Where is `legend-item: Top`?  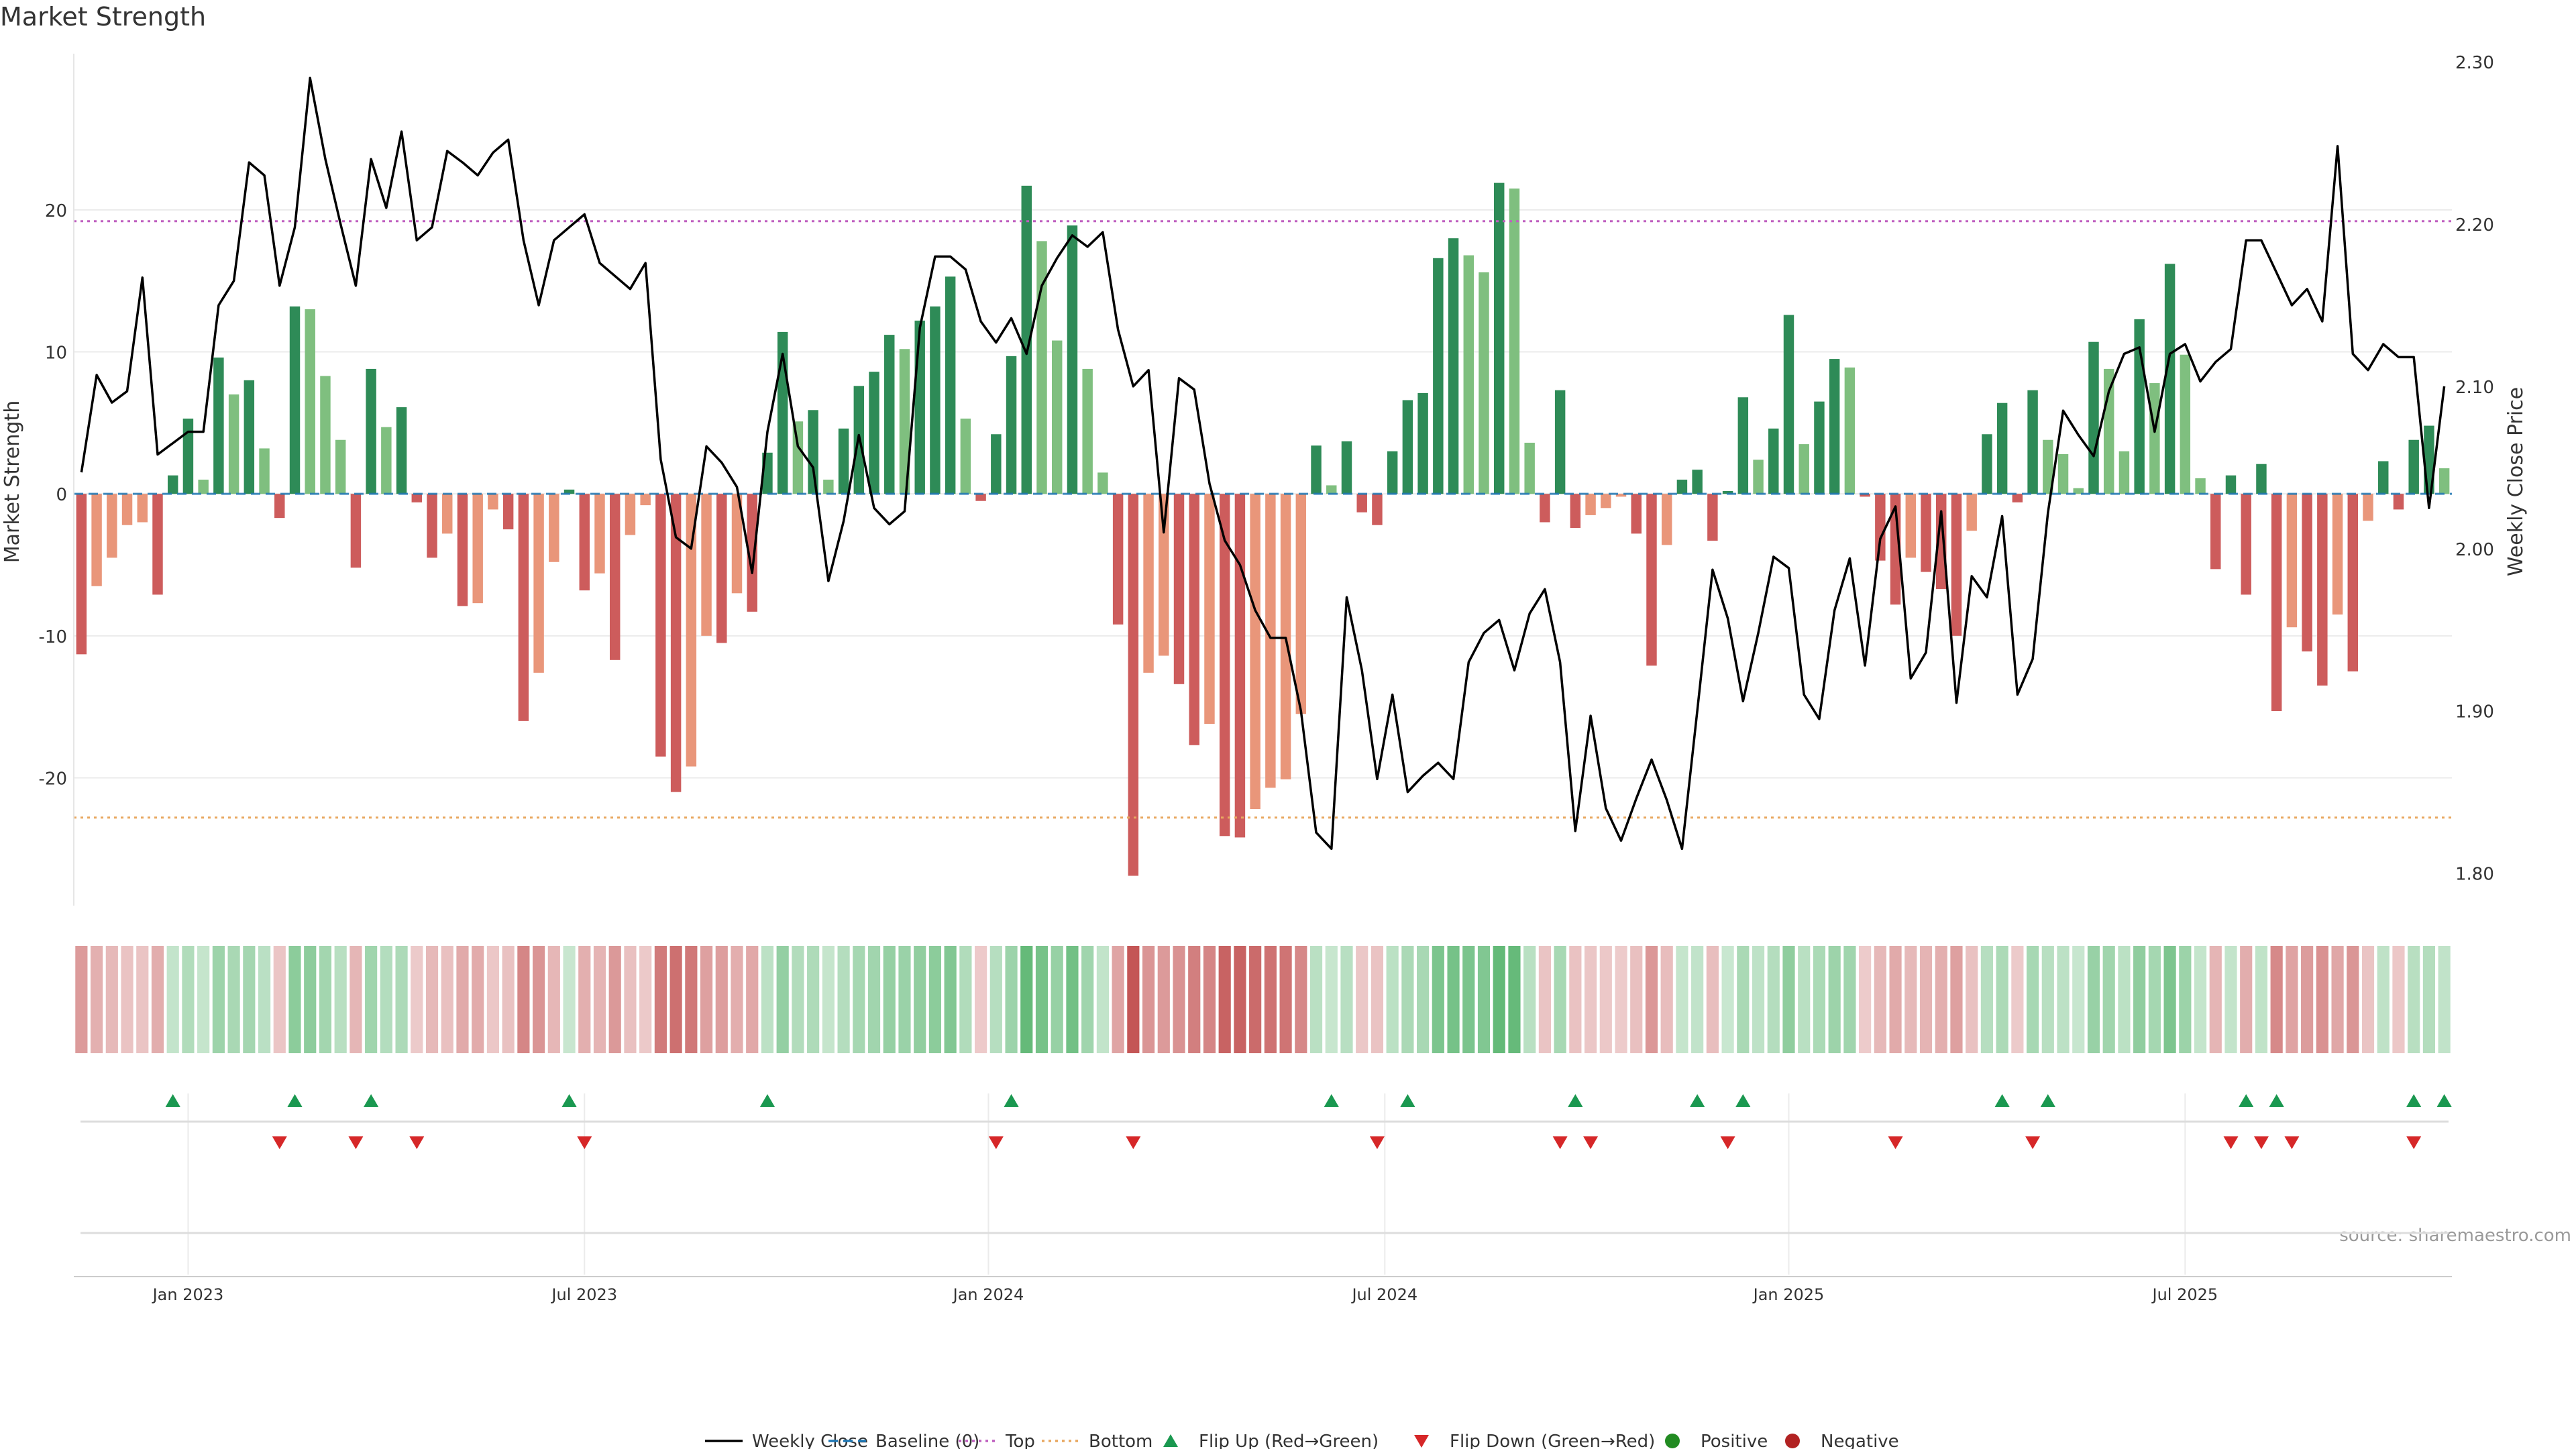
legend-item: Top is located at coordinates (997, 1440).